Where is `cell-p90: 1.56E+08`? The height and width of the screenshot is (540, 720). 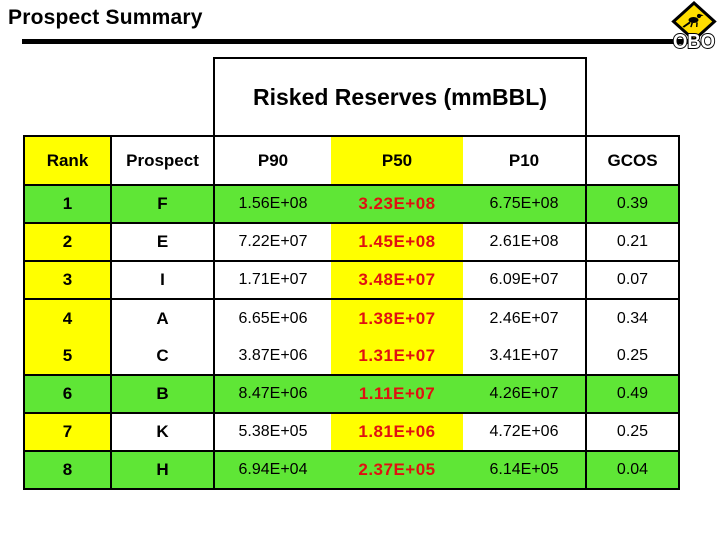
cell-p90: 1.56E+08 is located at coordinates (272, 203).